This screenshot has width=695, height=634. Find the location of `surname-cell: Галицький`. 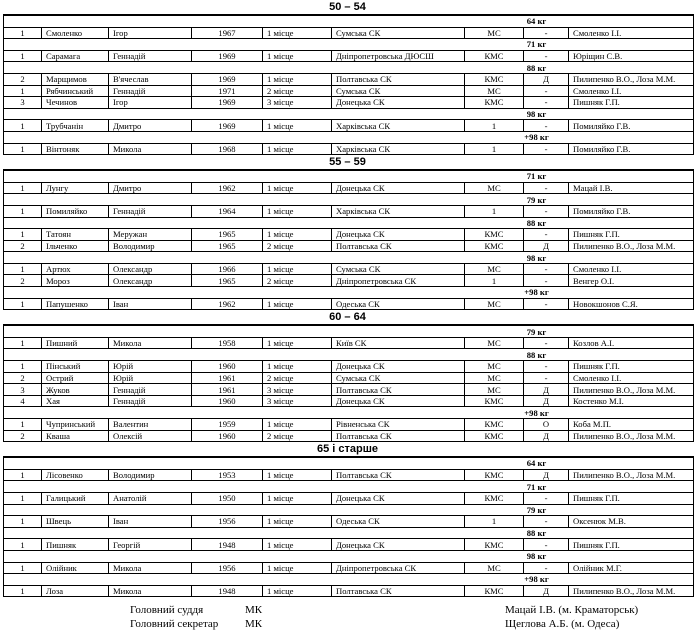

surname-cell: Галицький is located at coordinates (75, 498).